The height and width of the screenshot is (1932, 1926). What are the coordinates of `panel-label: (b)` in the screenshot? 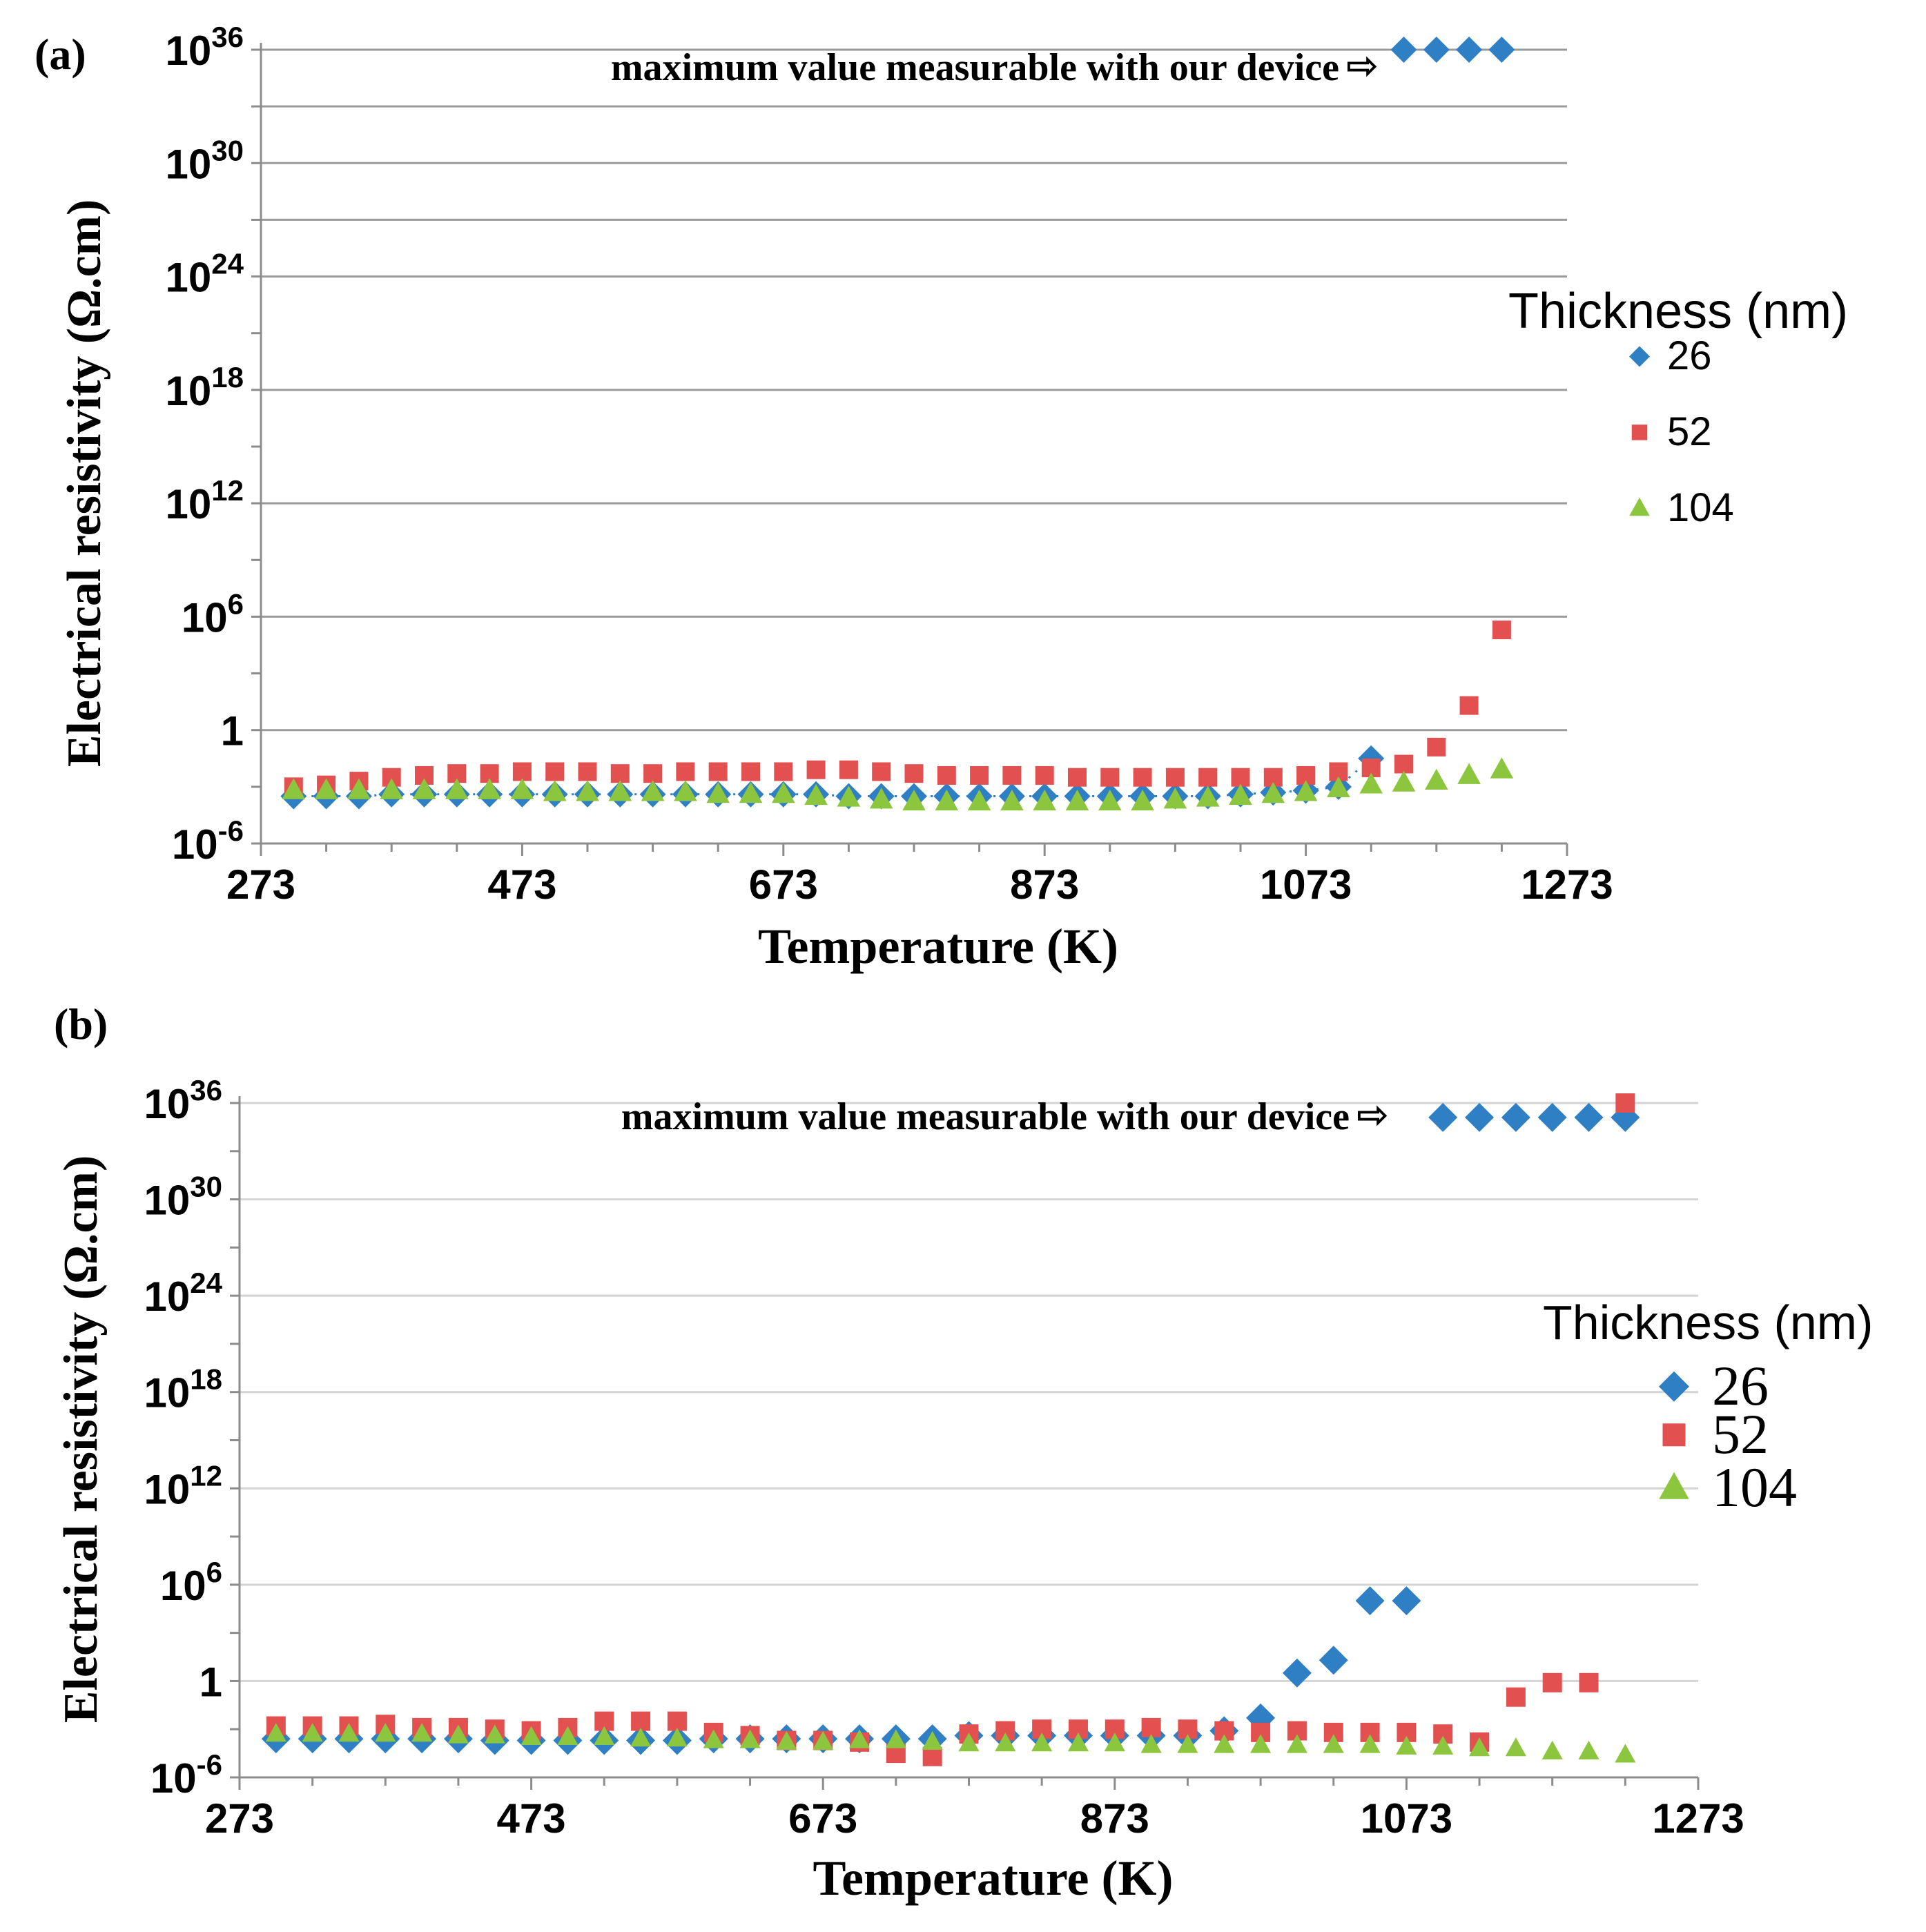 It's located at (81, 1023).